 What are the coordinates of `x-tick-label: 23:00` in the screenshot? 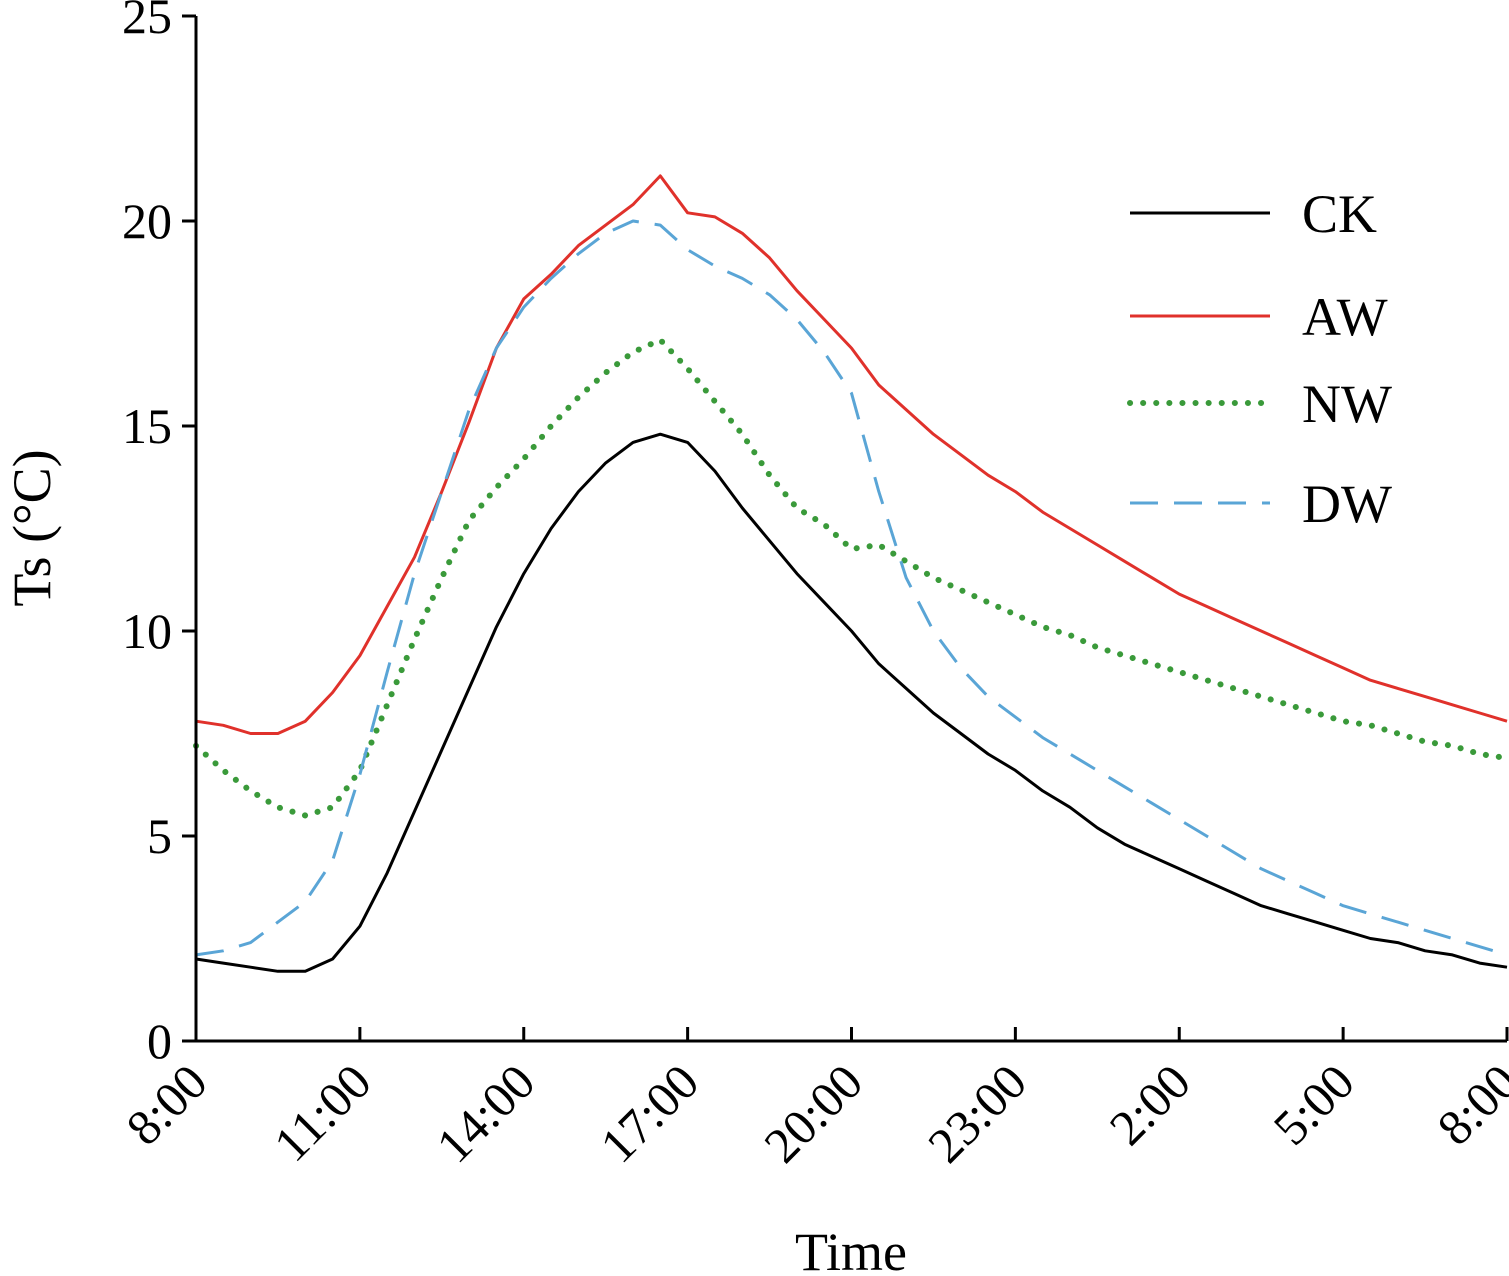 It's located at (977, 1113).